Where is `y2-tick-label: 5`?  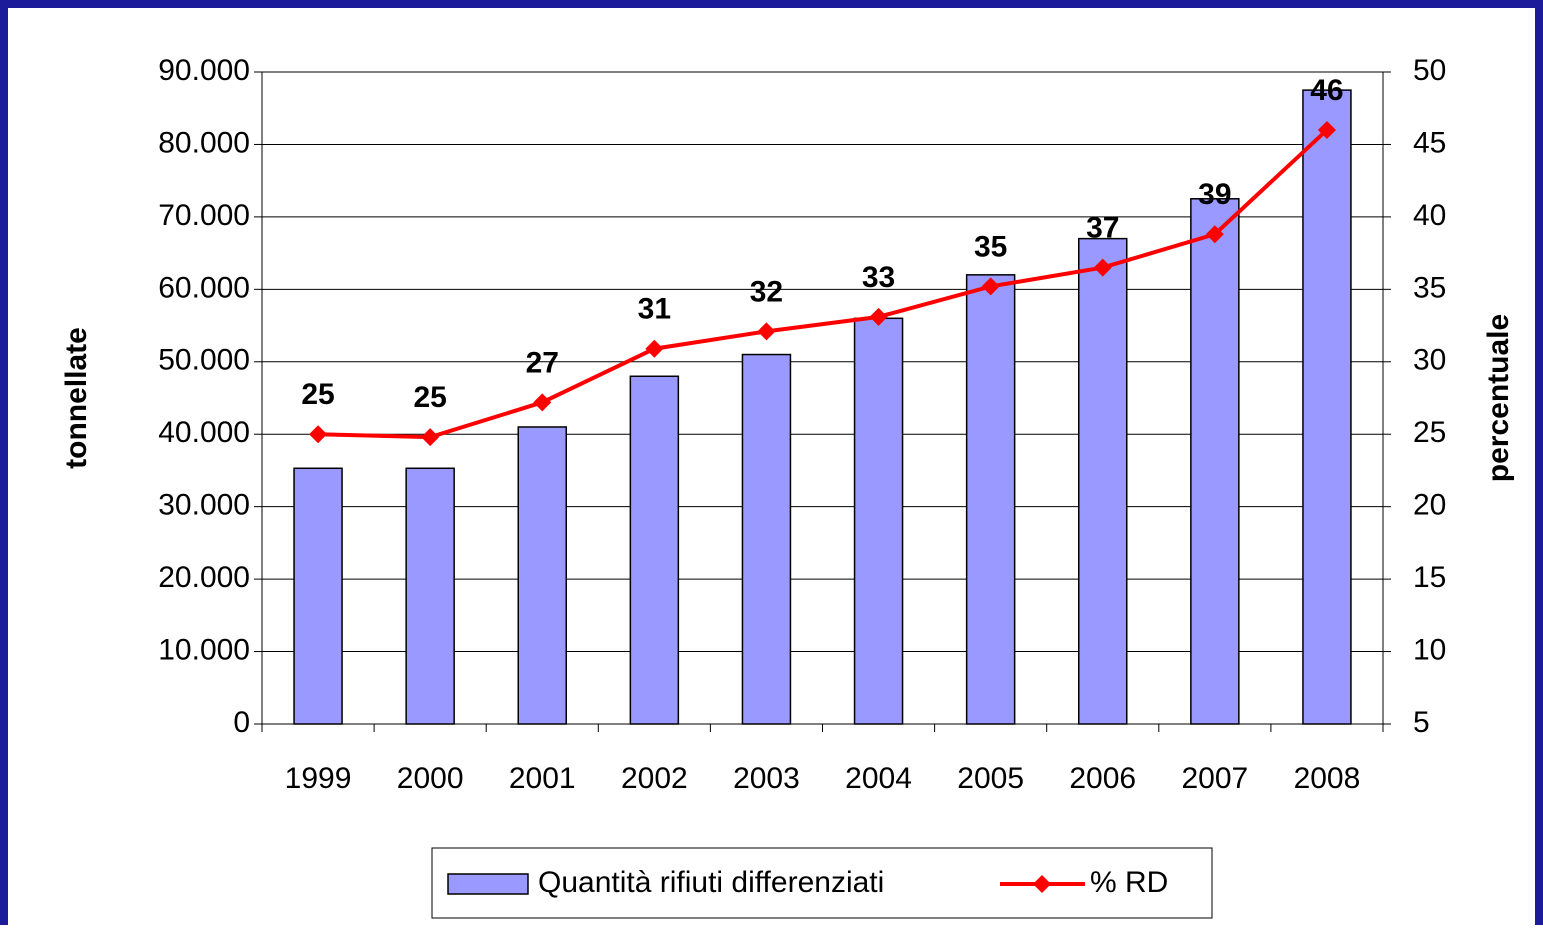 y2-tick-label: 5 is located at coordinates (1421, 722).